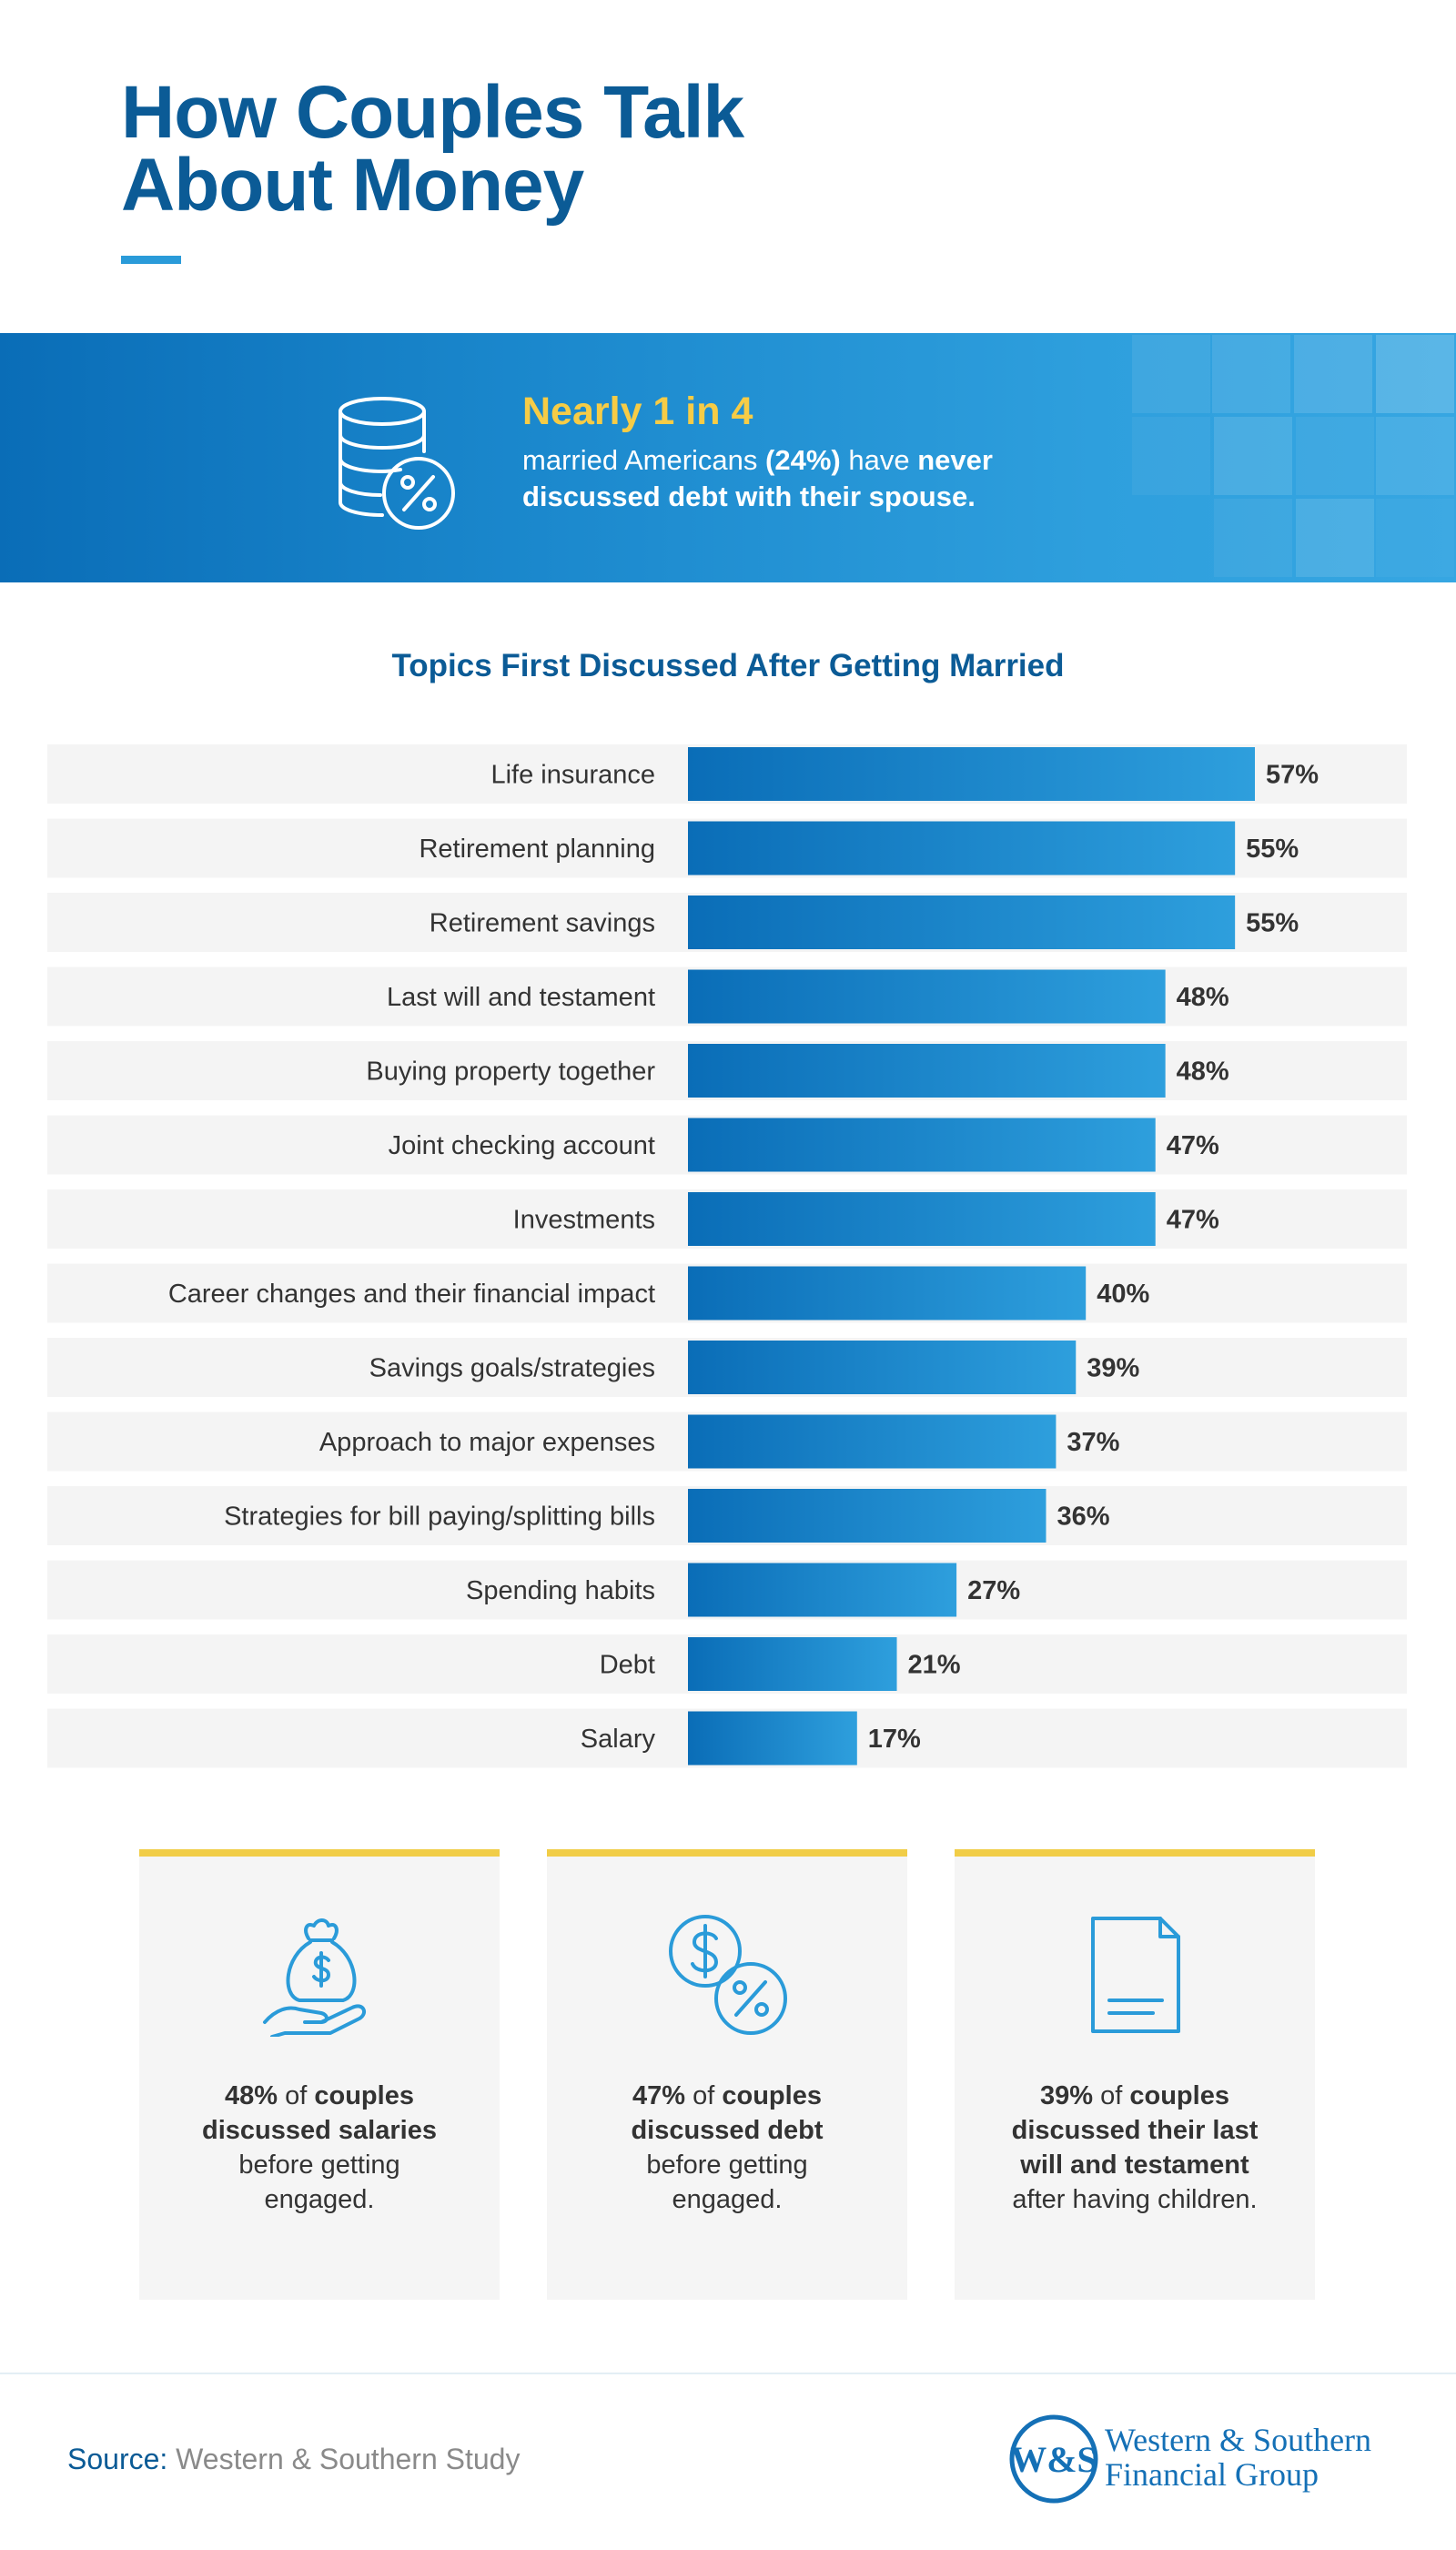 Image resolution: width=1456 pixels, height=2550 pixels. I want to click on banner-body-end: discussed debt with their spouse., so click(749, 497).